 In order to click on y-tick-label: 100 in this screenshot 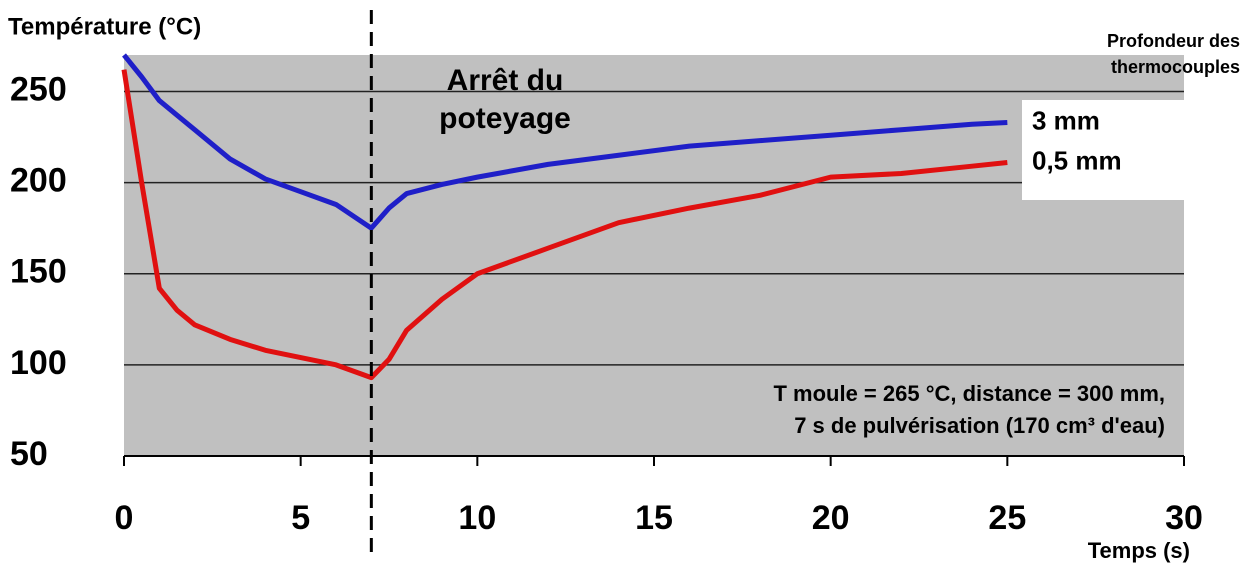, I will do `click(38, 363)`.